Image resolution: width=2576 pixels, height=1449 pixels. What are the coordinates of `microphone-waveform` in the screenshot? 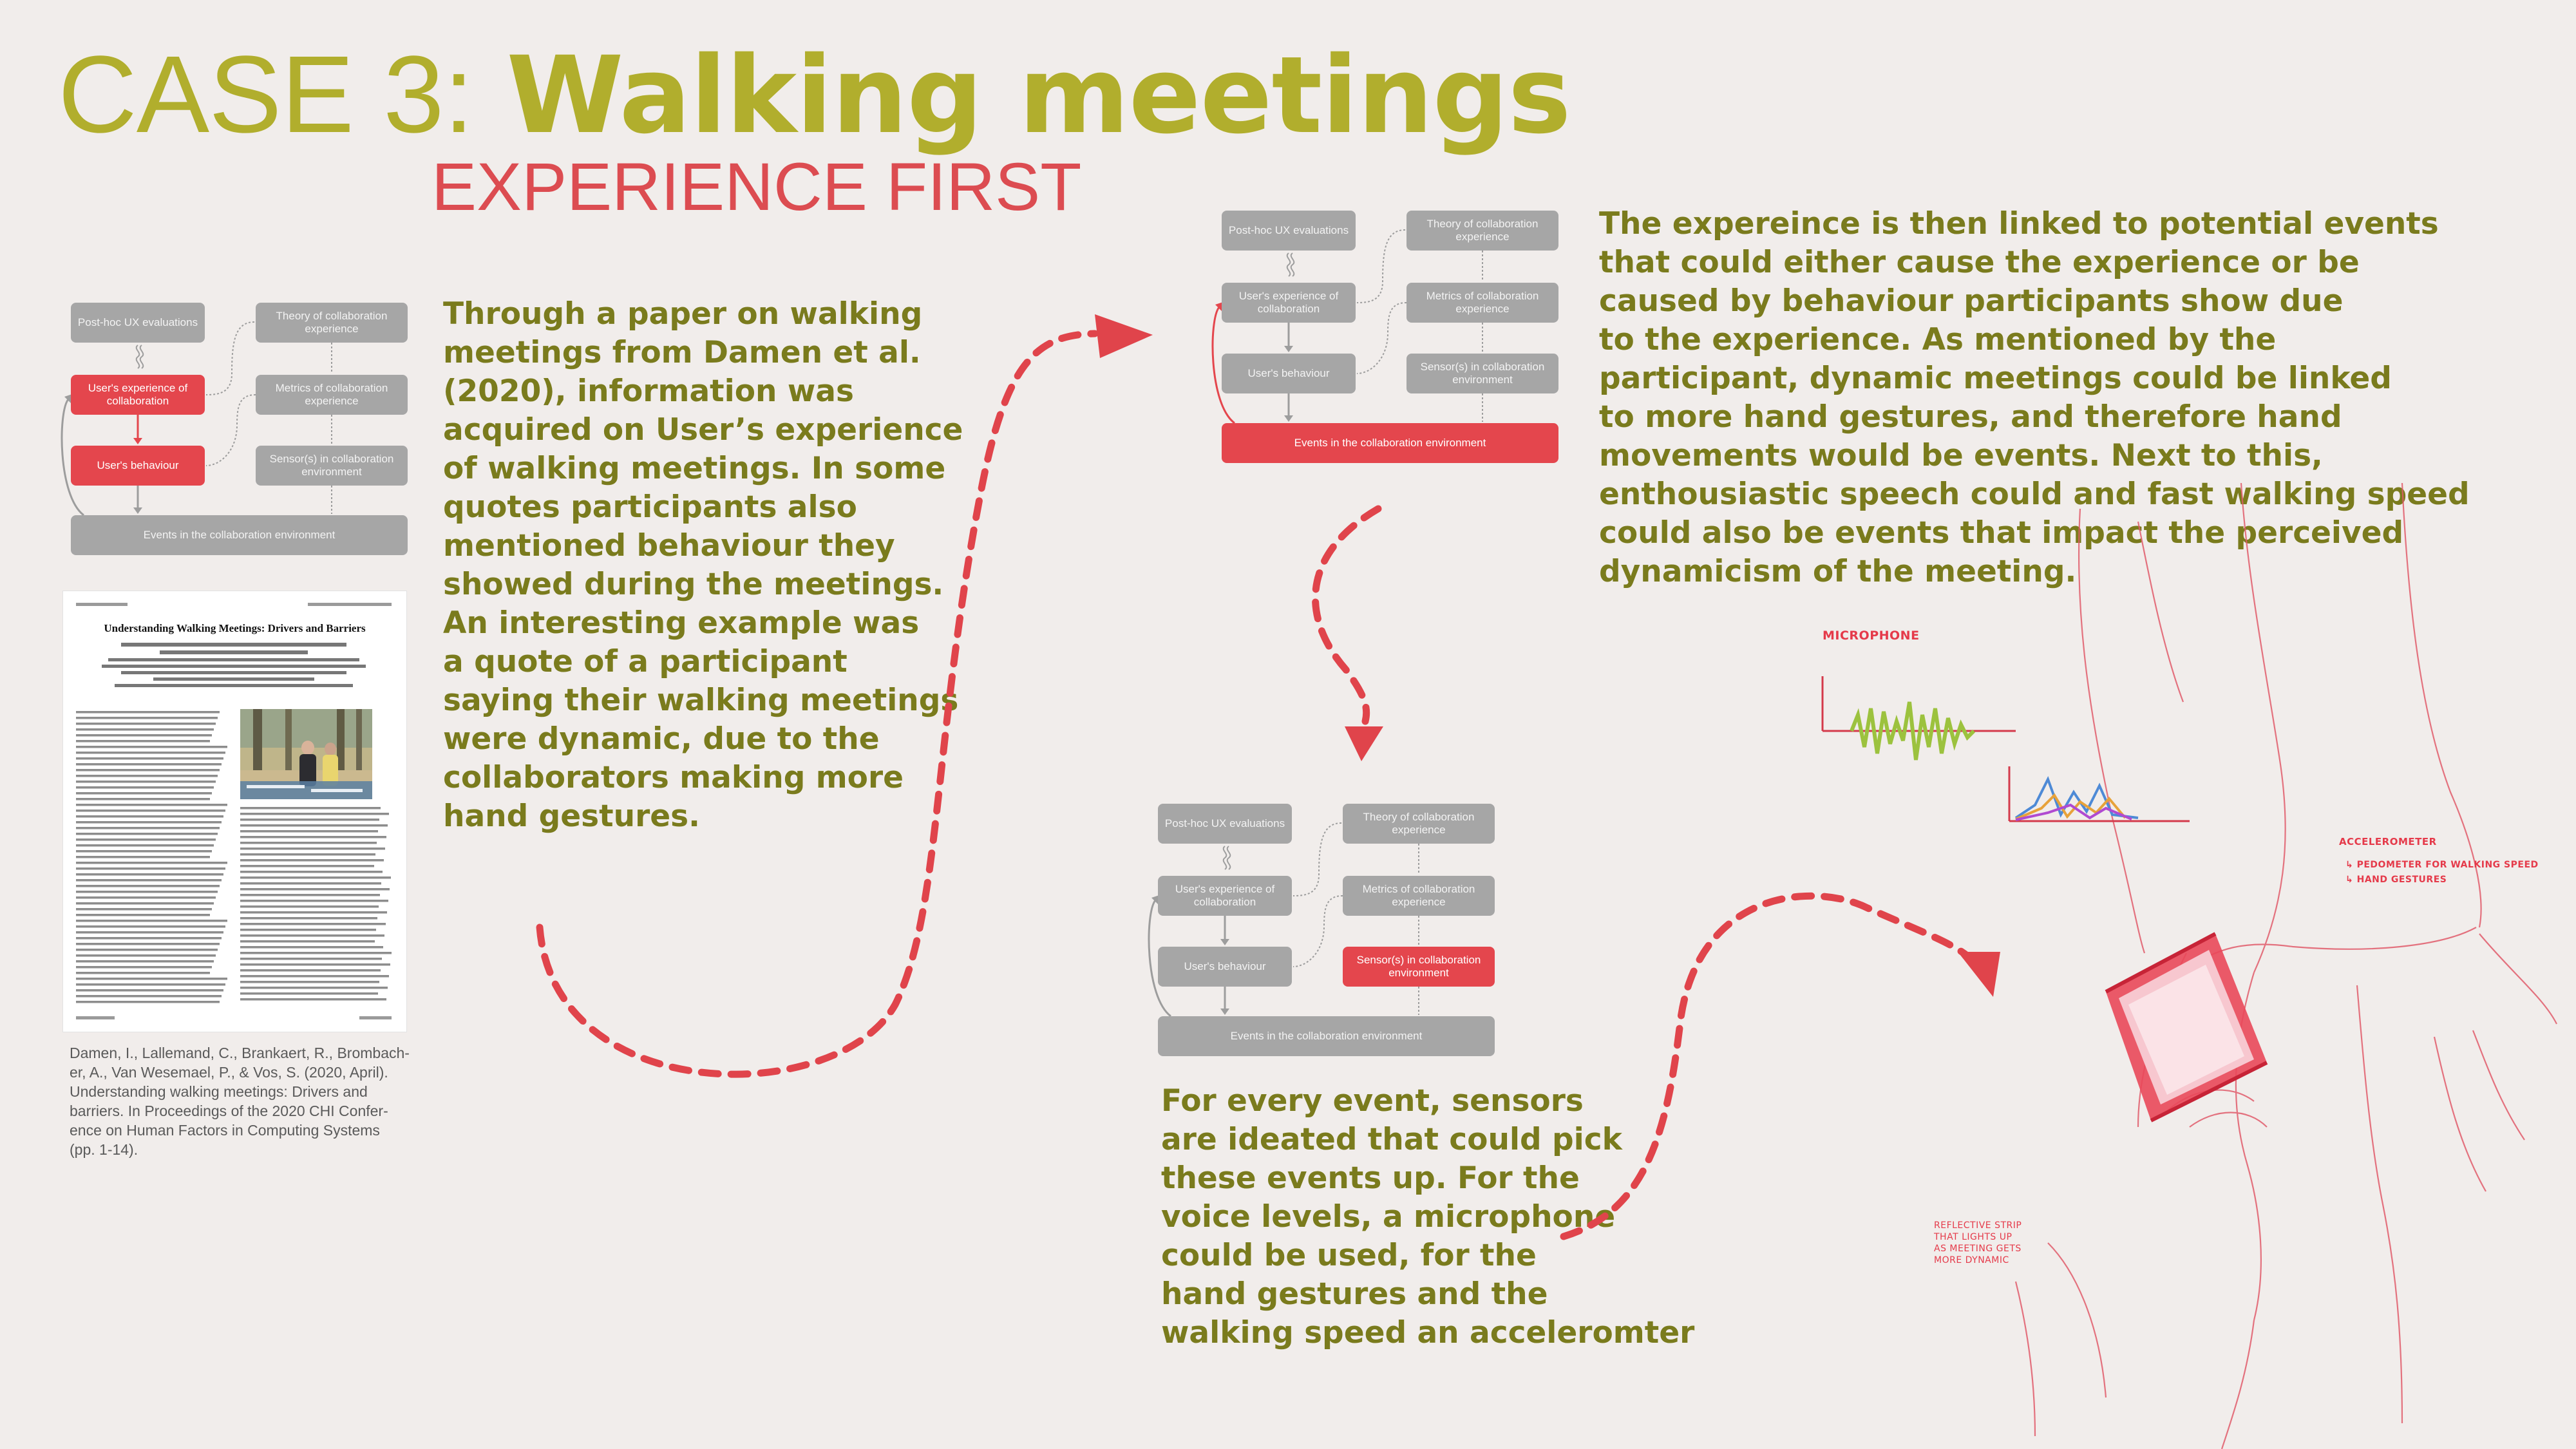 It's located at (1919, 718).